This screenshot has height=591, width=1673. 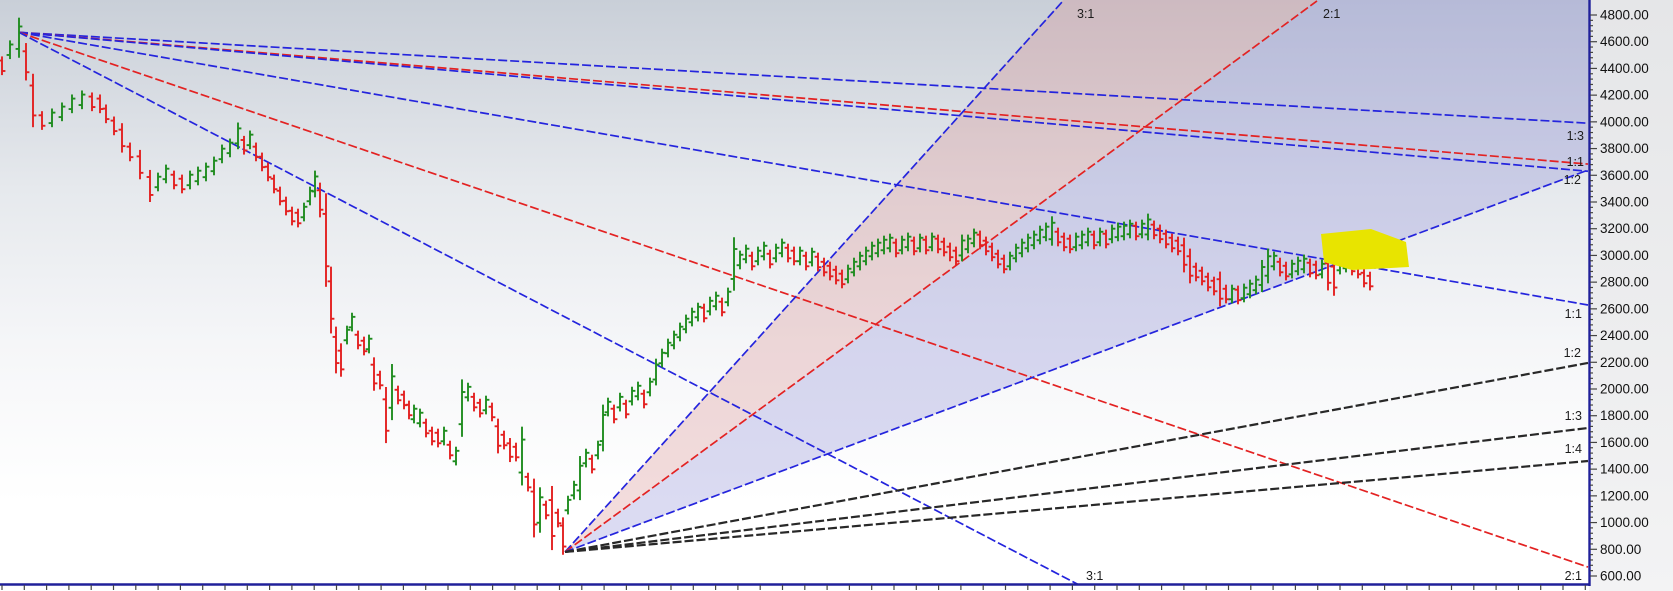 I want to click on price-tick-label: 4400.00, so click(x=1624, y=68).